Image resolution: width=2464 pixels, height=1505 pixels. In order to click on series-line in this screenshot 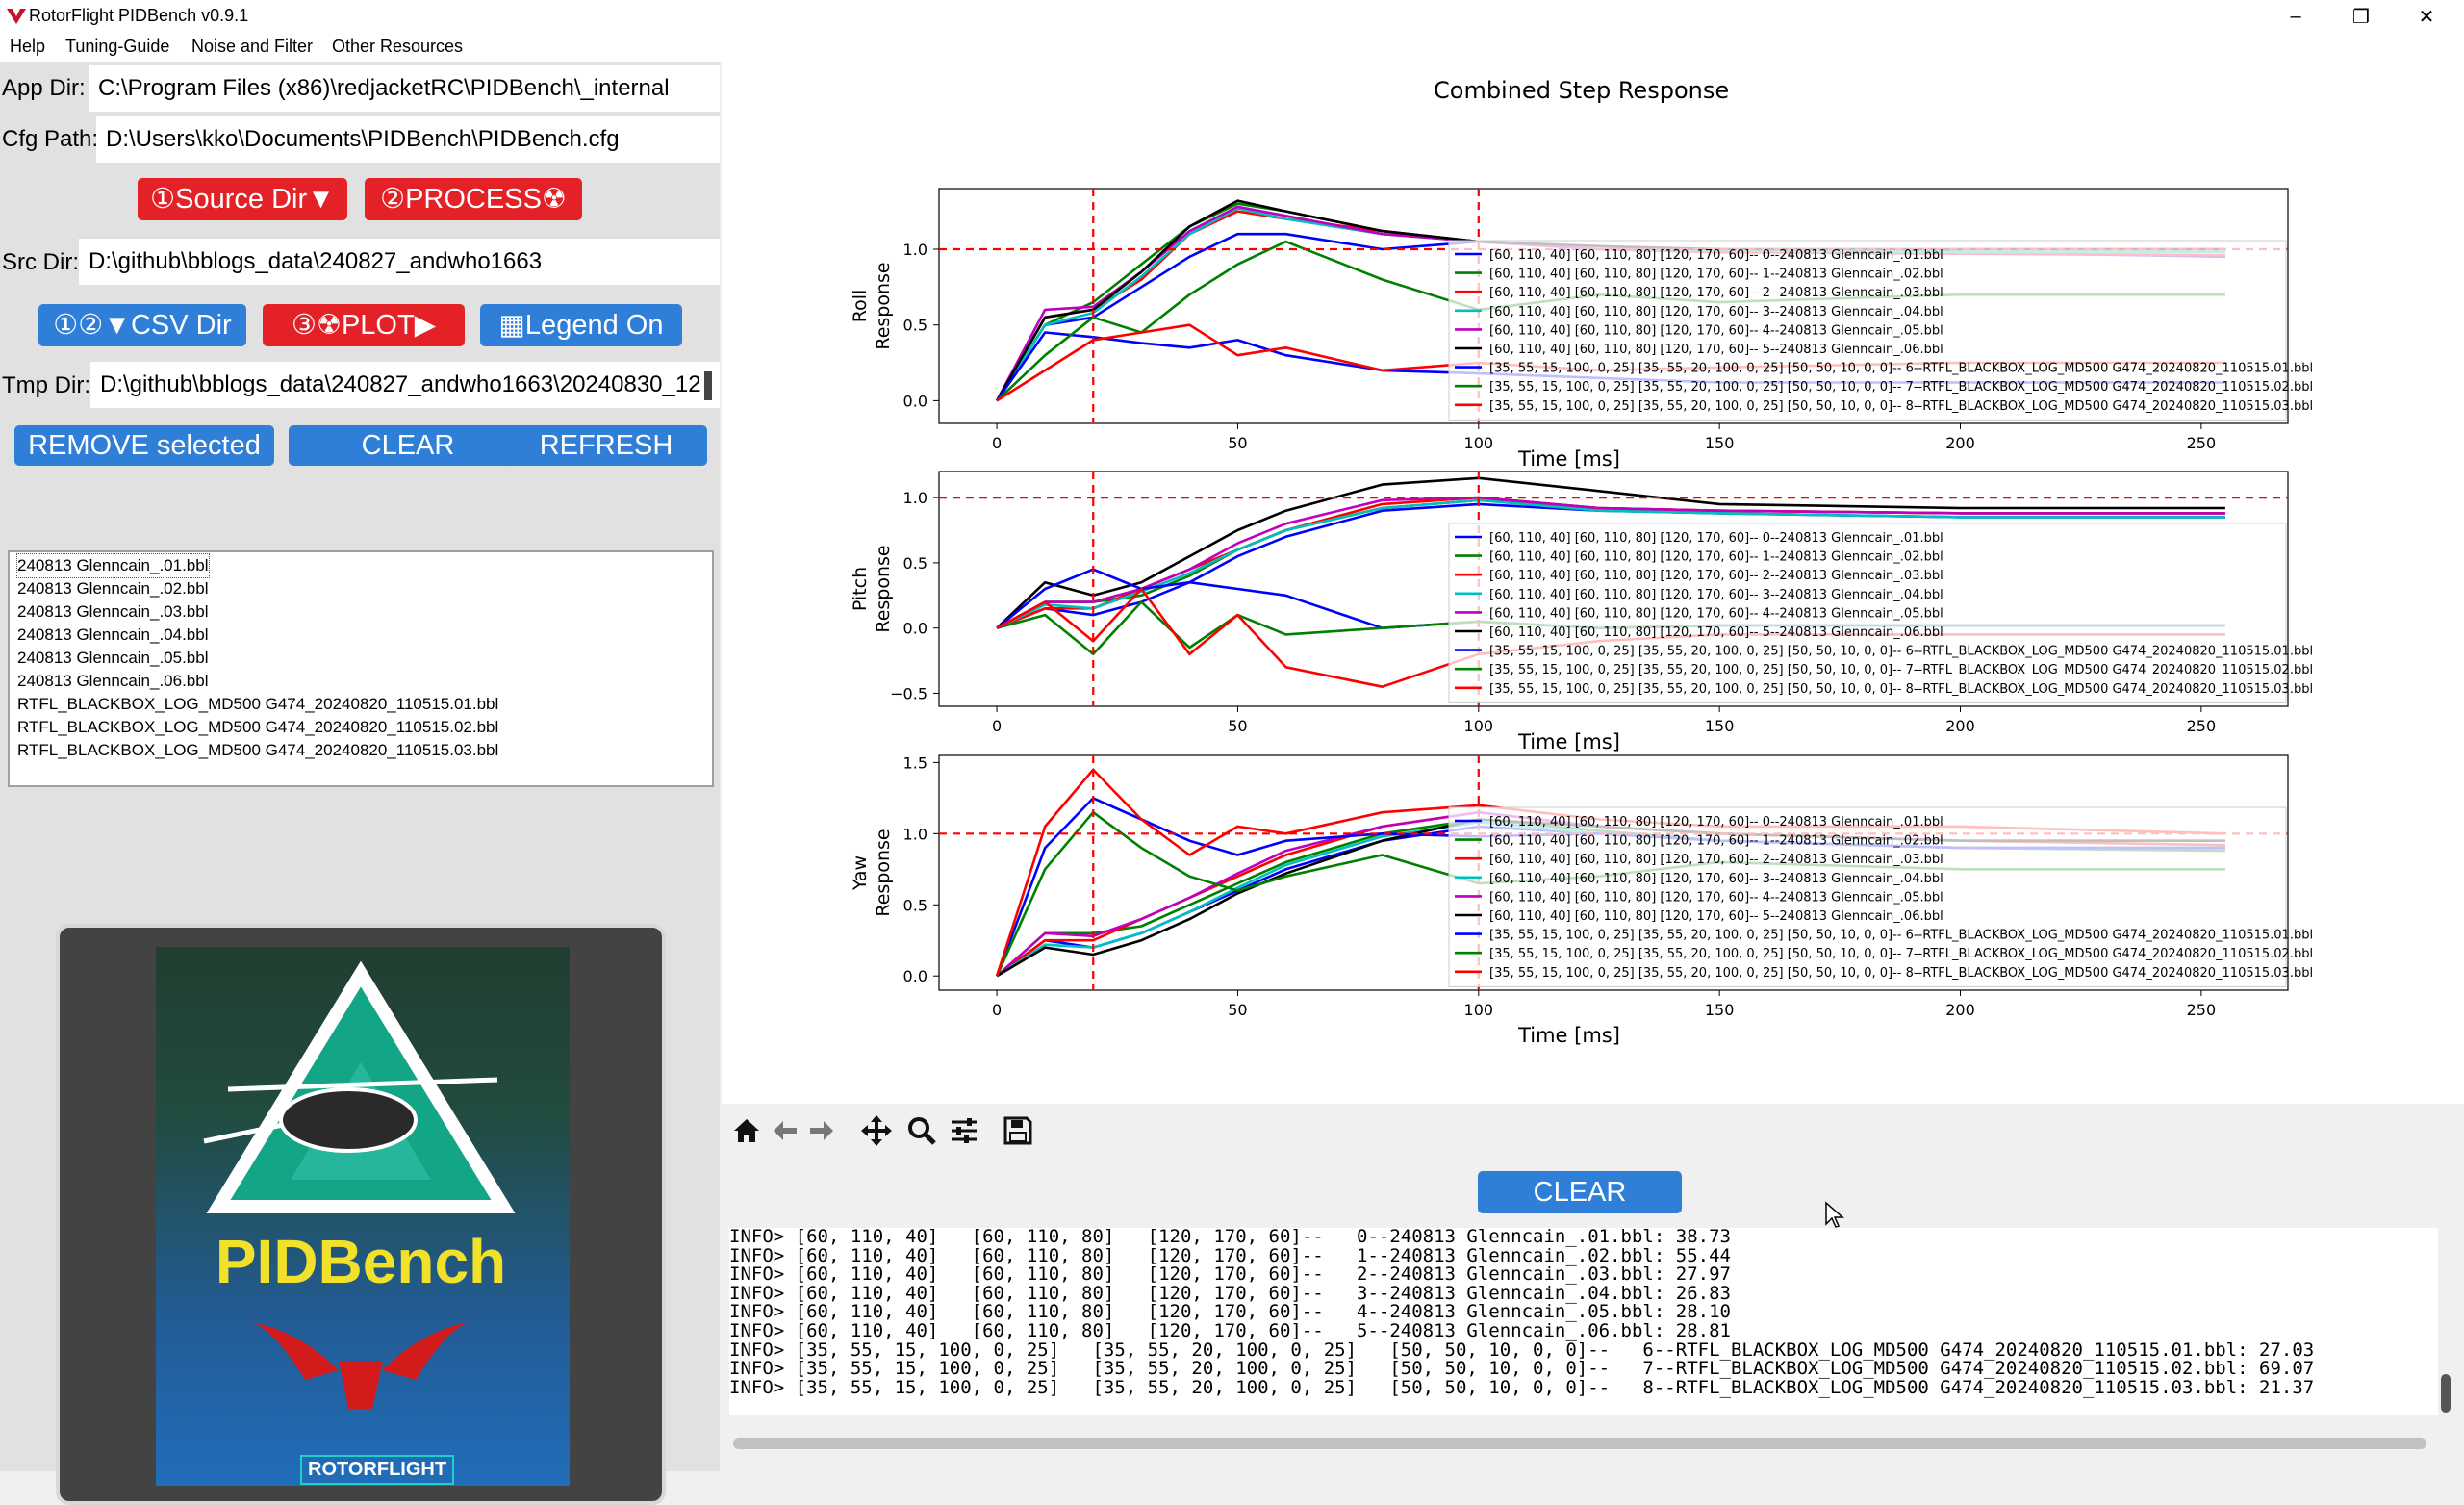, I will do `click(1610, 562)`.